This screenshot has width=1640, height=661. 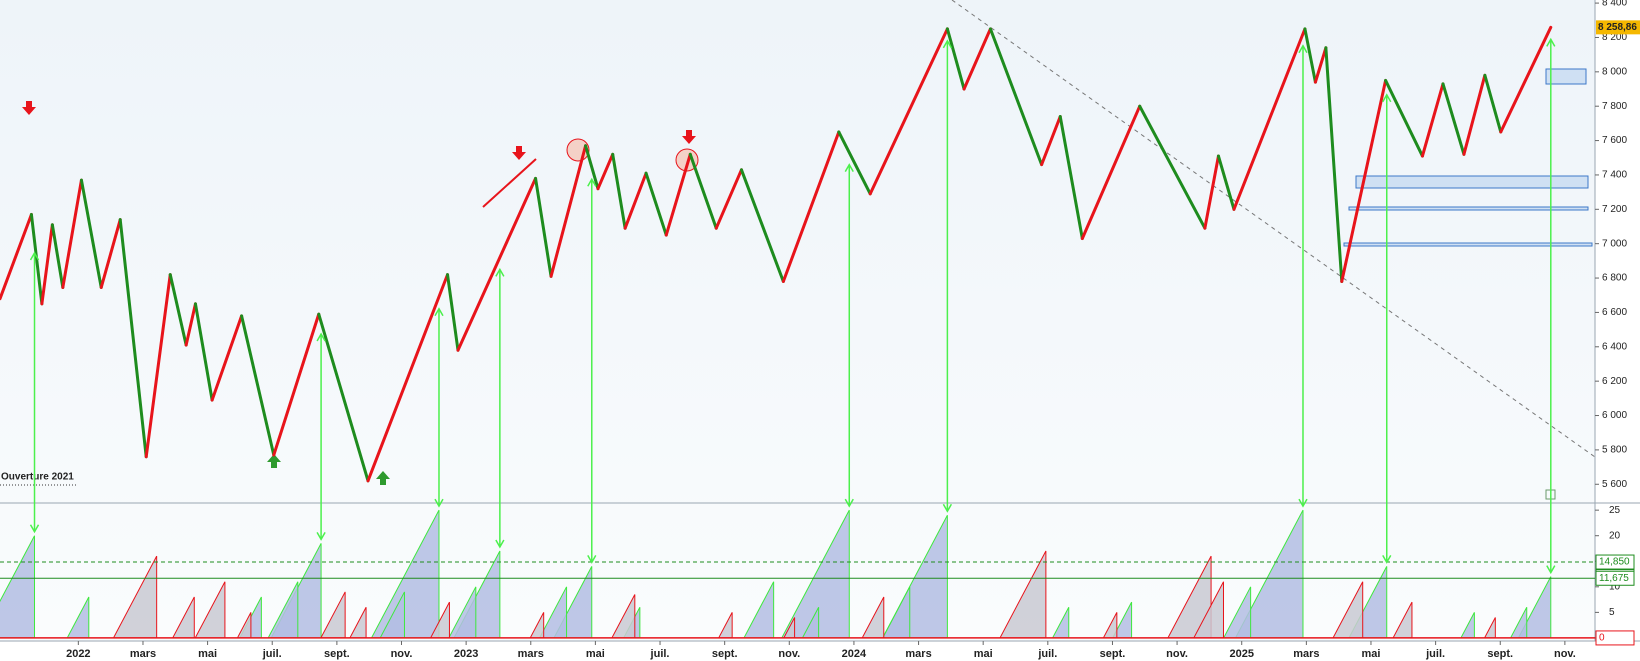 What do you see at coordinates (1614, 106) in the screenshot?
I see `y-tick-label: 7 800` at bounding box center [1614, 106].